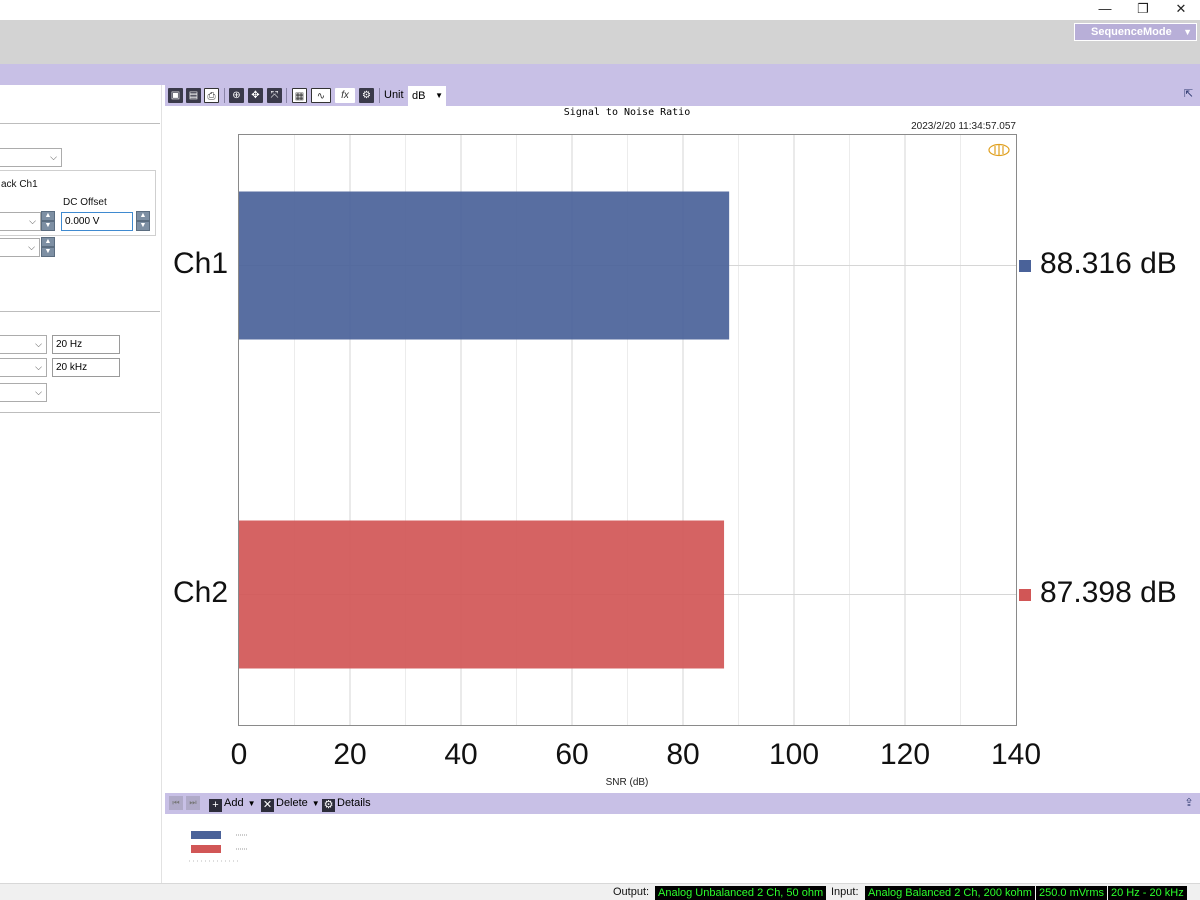 This screenshot has width=1200, height=900. I want to click on bandwidth-status: 20 Hz - 20 kHz, so click(1147, 893).